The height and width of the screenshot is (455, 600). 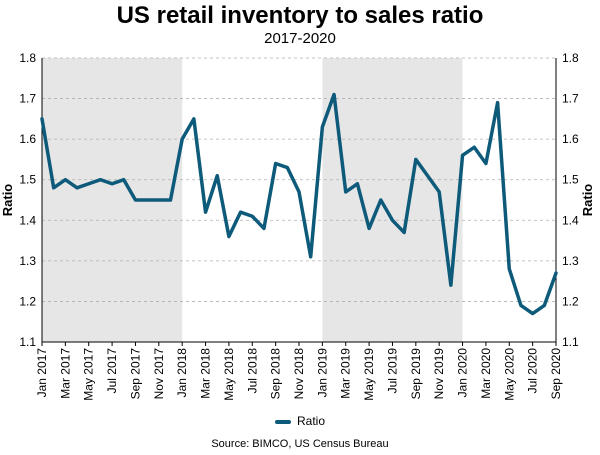 What do you see at coordinates (27, 180) in the screenshot?
I see `y-tick-left-1.5: 1.5` at bounding box center [27, 180].